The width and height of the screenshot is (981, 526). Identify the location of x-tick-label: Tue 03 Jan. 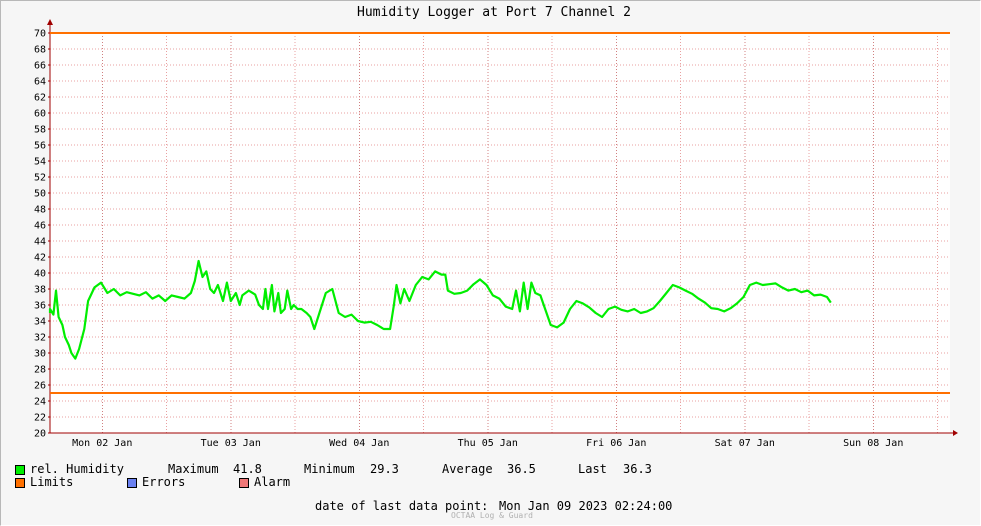
(231, 443).